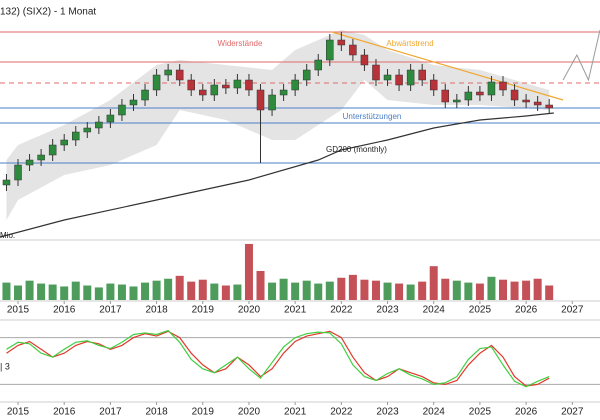 Image resolution: width=600 pixels, height=420 pixels. Describe the element at coordinates (341, 310) in the screenshot. I see `x-tick-label: 2022` at that location.